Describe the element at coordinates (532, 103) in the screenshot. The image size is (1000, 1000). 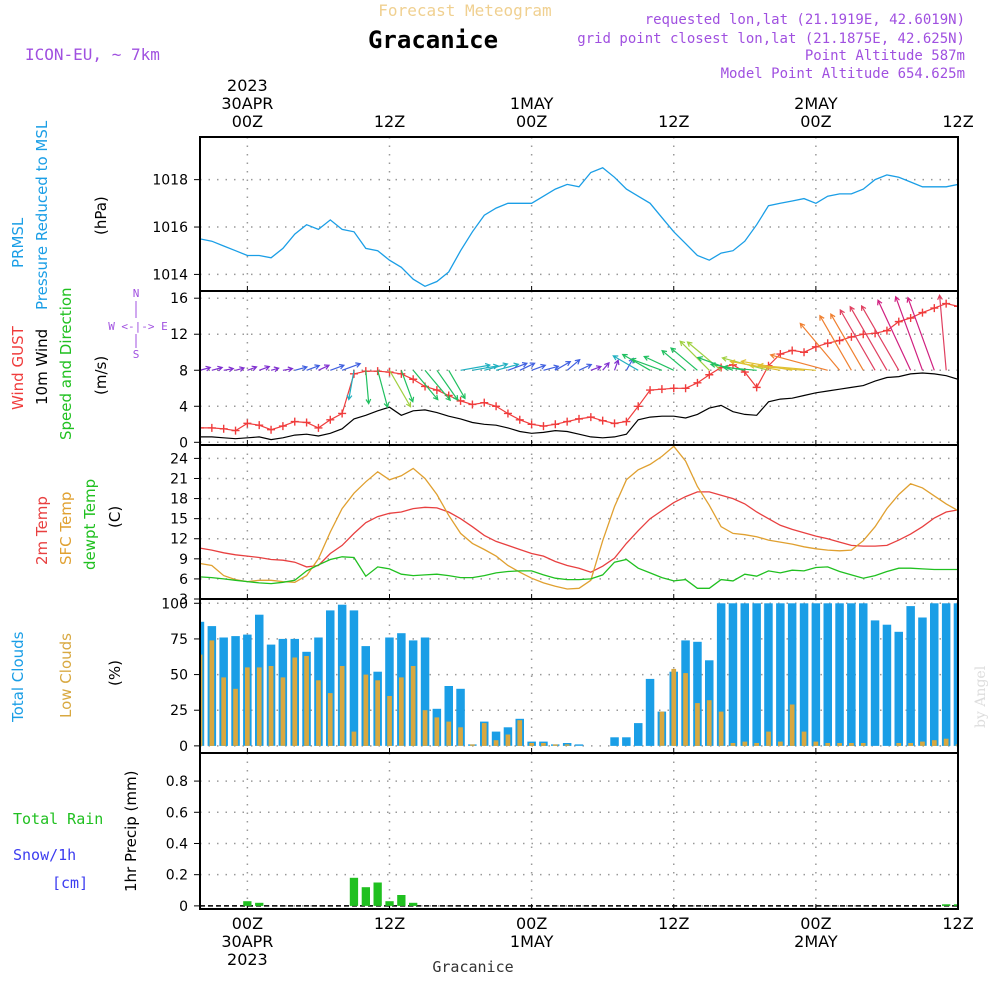
I see `top-time-label: 1MAY` at that location.